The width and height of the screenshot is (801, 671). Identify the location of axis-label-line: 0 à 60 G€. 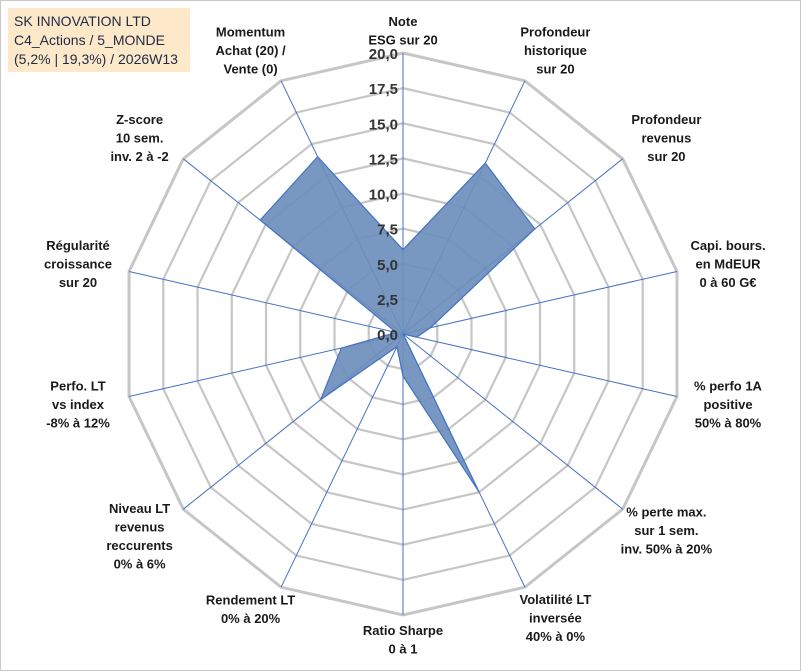
(727, 282).